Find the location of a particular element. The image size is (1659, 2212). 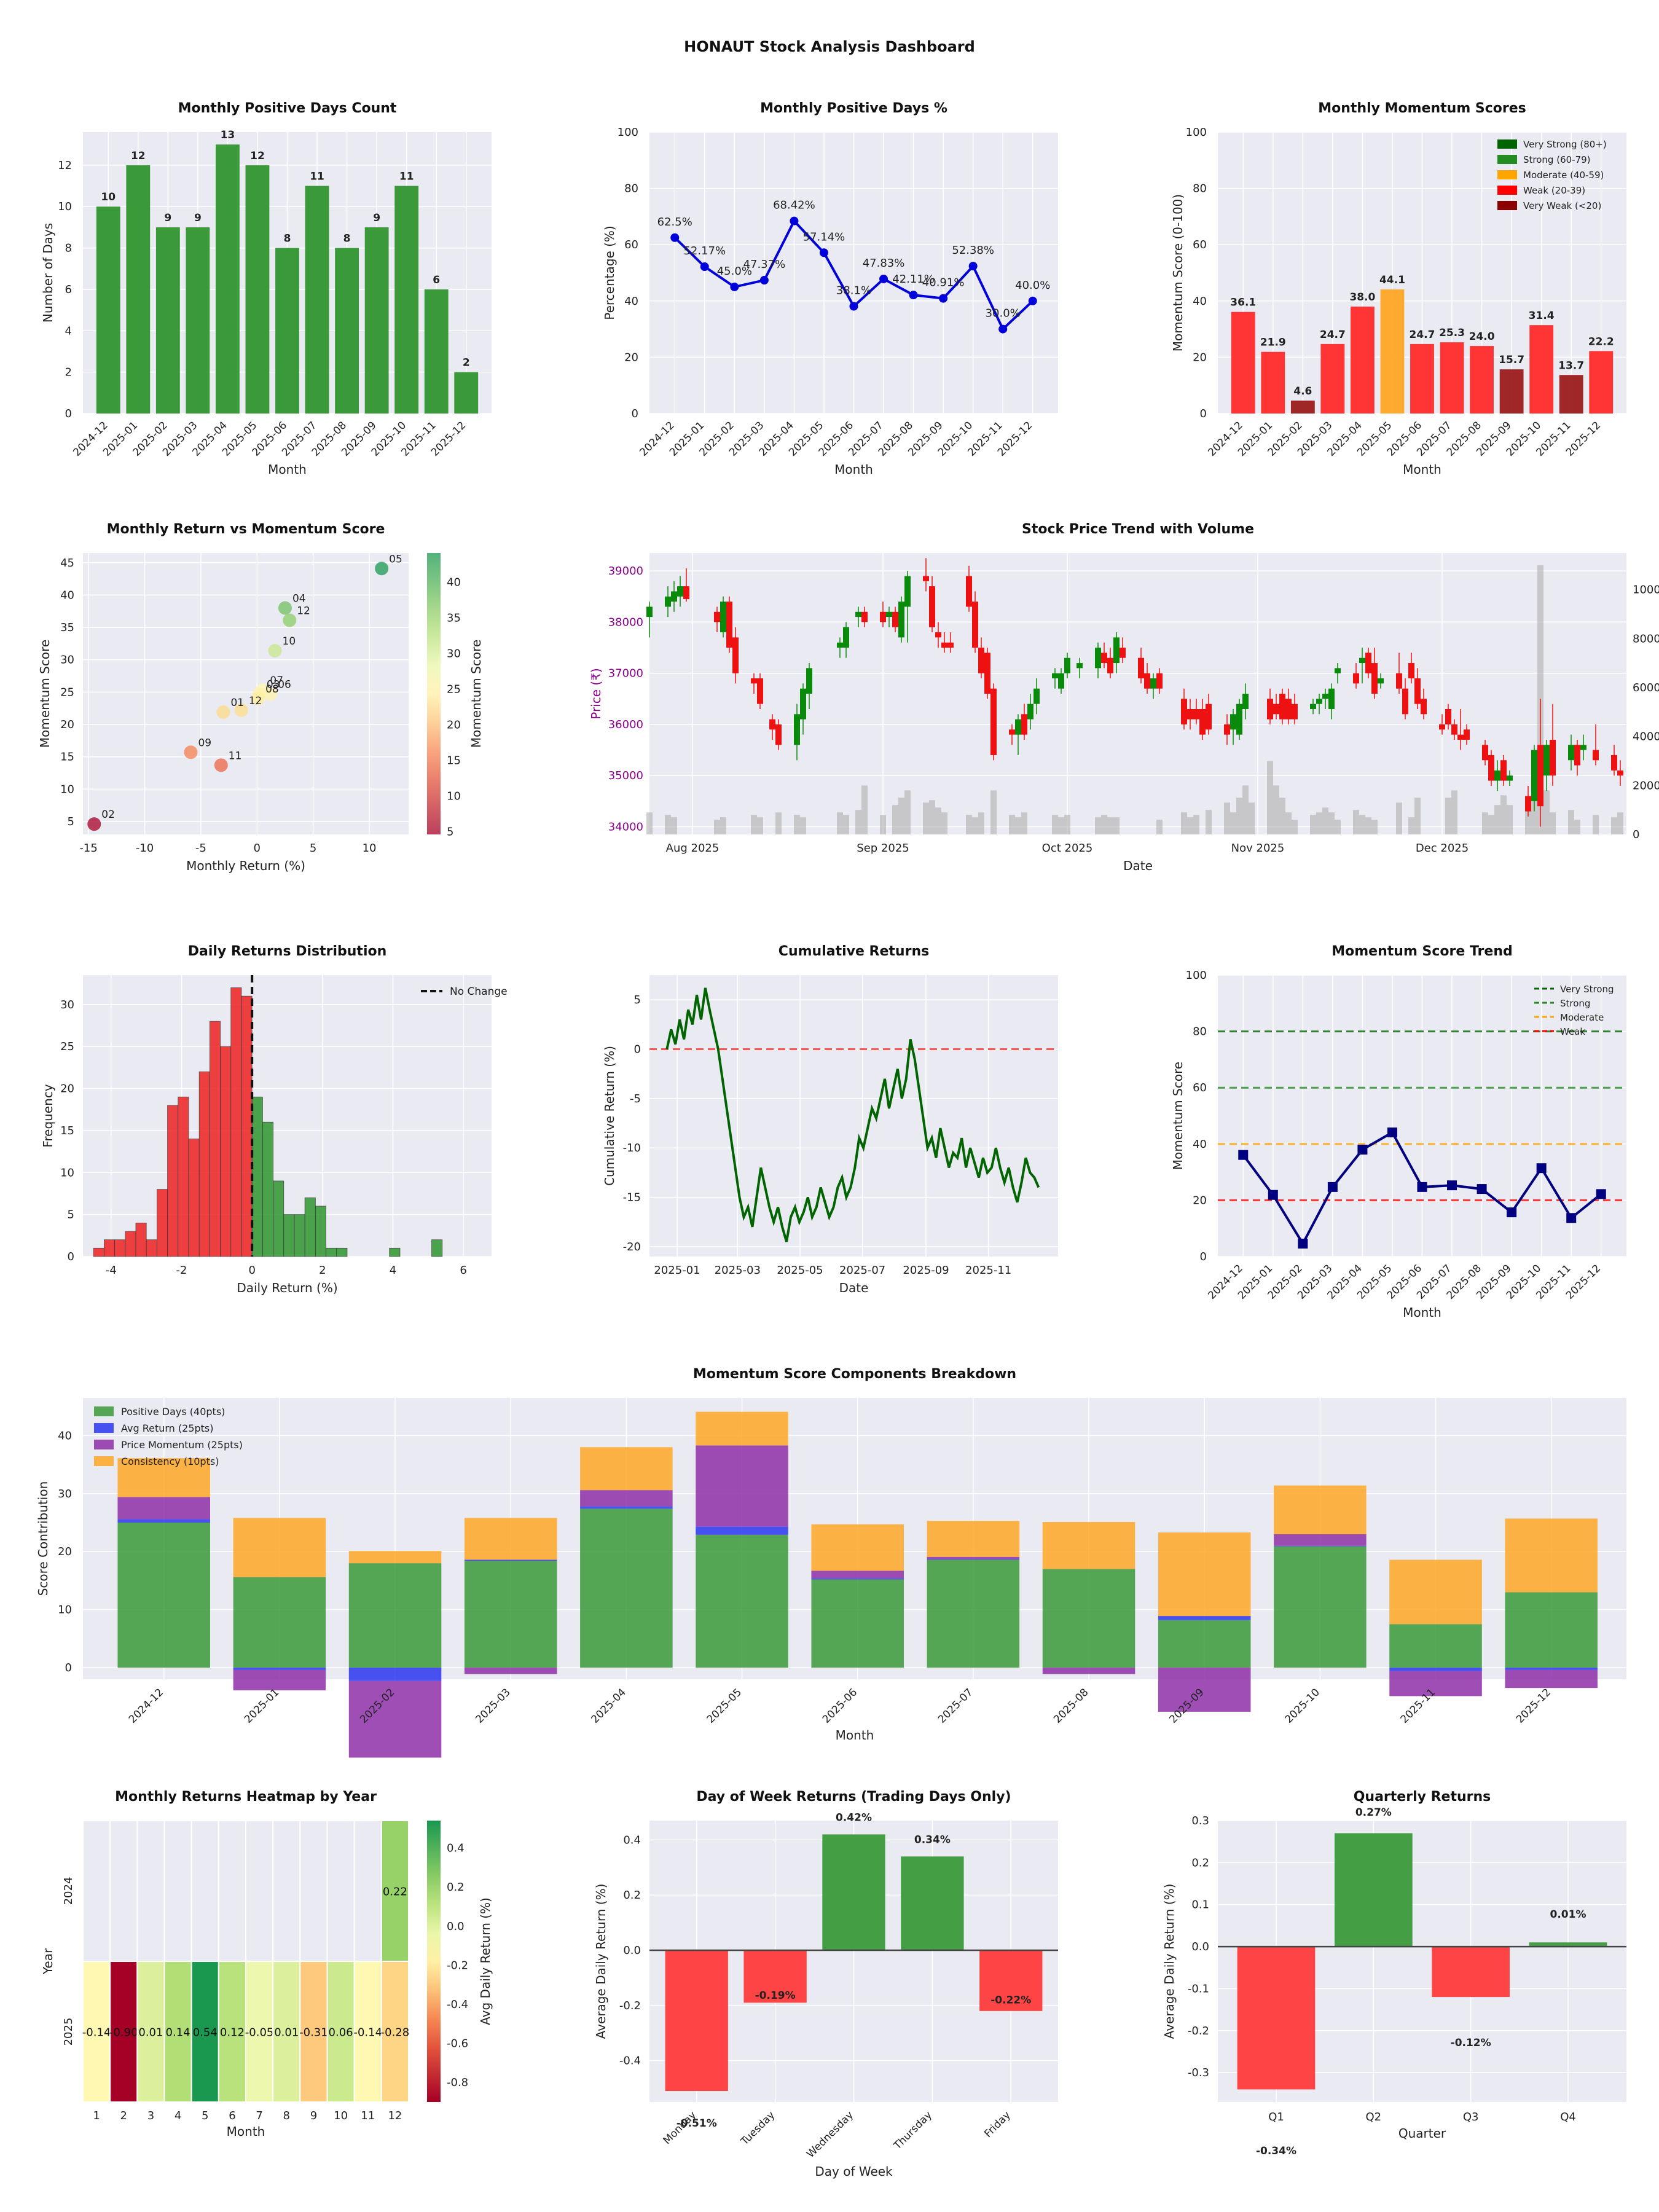

momentum-trend-point is located at coordinates (1452, 1185).